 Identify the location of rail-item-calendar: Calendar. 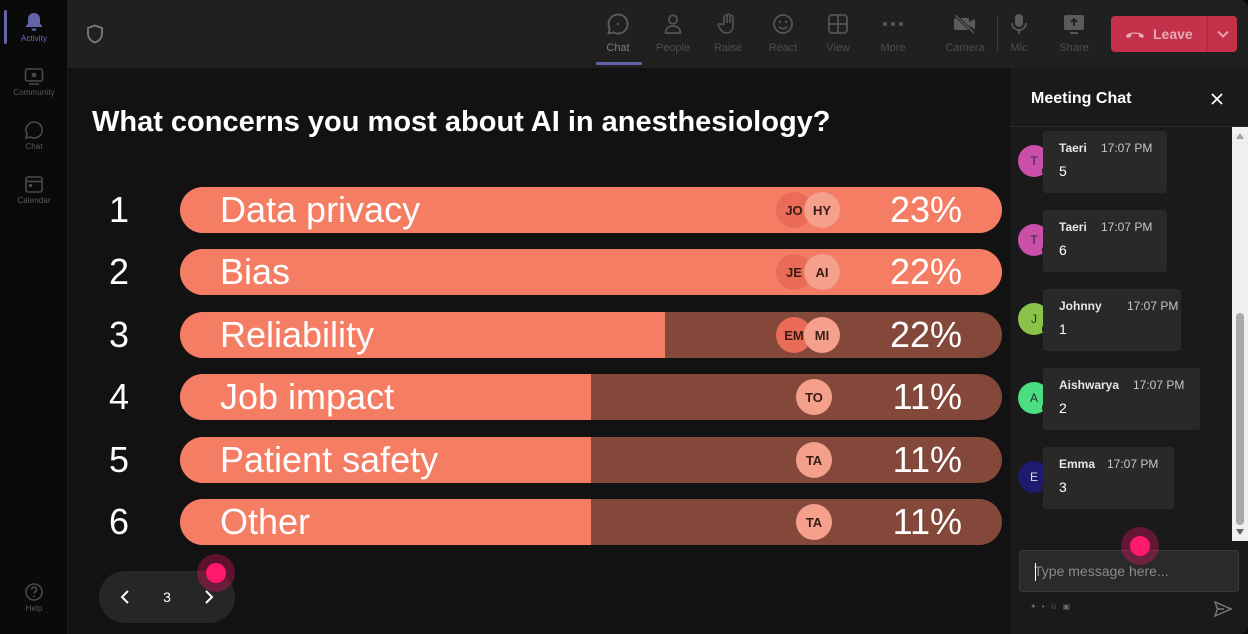
(34, 189).